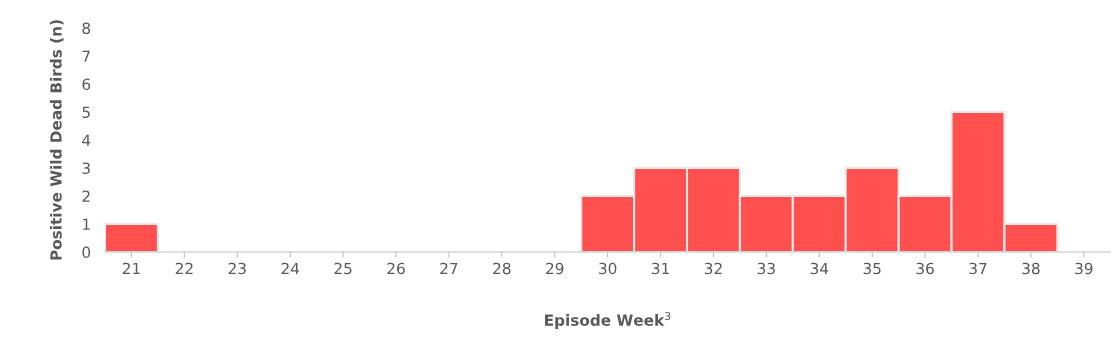 The image size is (1117, 350). Describe the element at coordinates (766, 268) in the screenshot. I see `x-tick-label: 33` at that location.